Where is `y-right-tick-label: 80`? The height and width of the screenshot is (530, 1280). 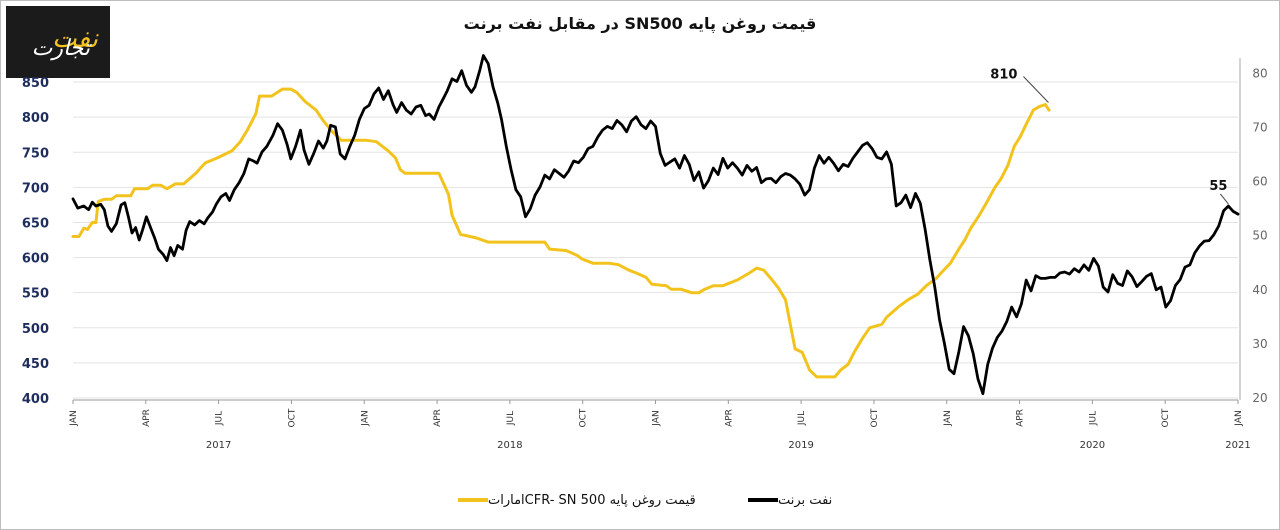 y-right-tick-label: 80 is located at coordinates (1259, 73).